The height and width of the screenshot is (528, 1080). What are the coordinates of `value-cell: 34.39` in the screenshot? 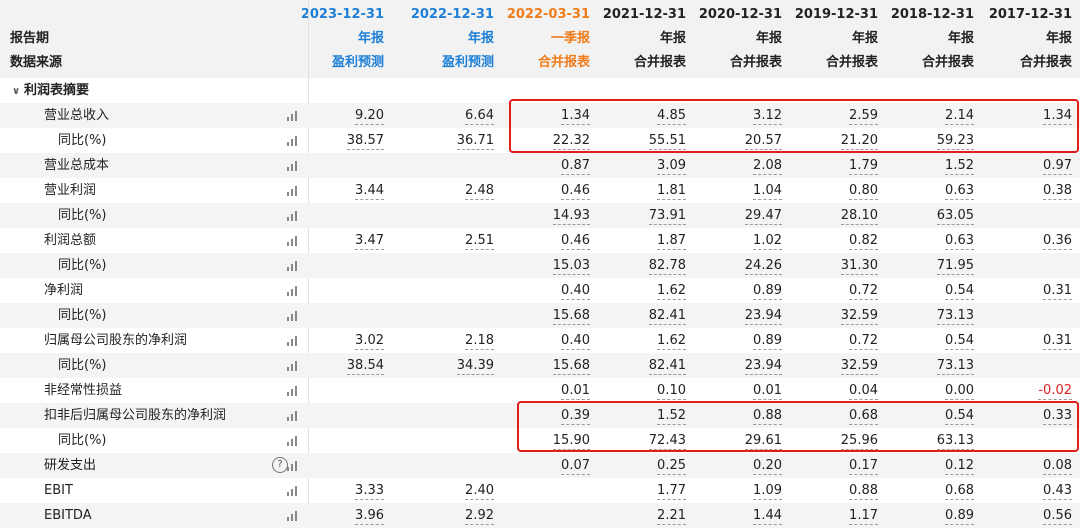 It's located at (449, 365).